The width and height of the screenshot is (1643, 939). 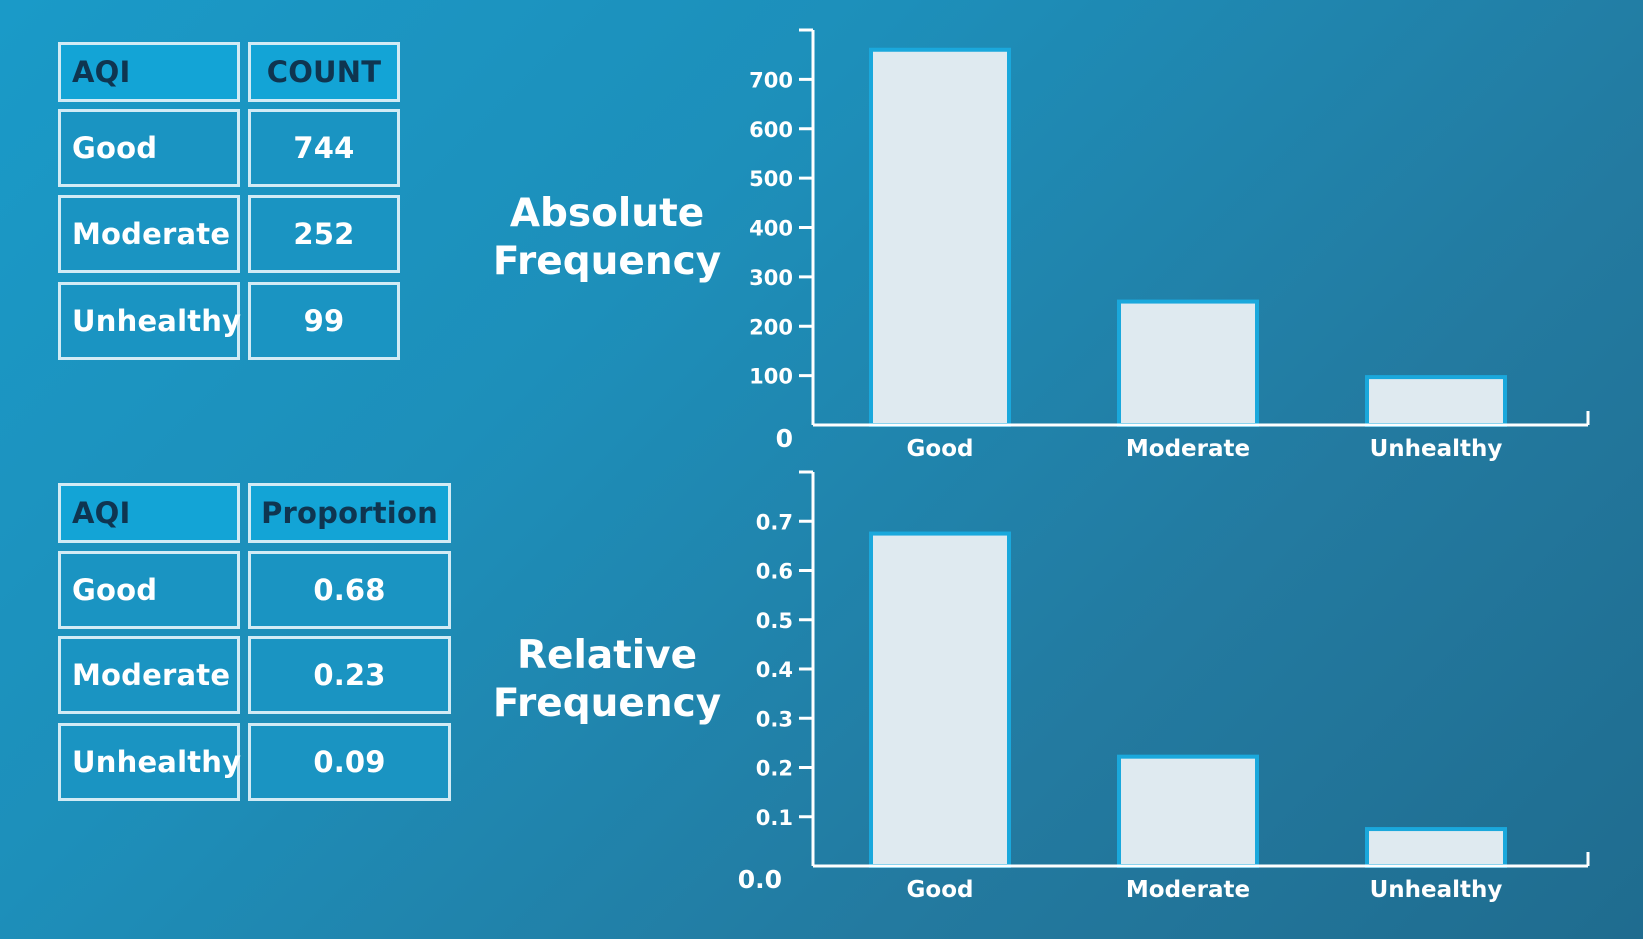 What do you see at coordinates (149, 513) in the screenshot?
I see `table2-header-aqi: AQI` at bounding box center [149, 513].